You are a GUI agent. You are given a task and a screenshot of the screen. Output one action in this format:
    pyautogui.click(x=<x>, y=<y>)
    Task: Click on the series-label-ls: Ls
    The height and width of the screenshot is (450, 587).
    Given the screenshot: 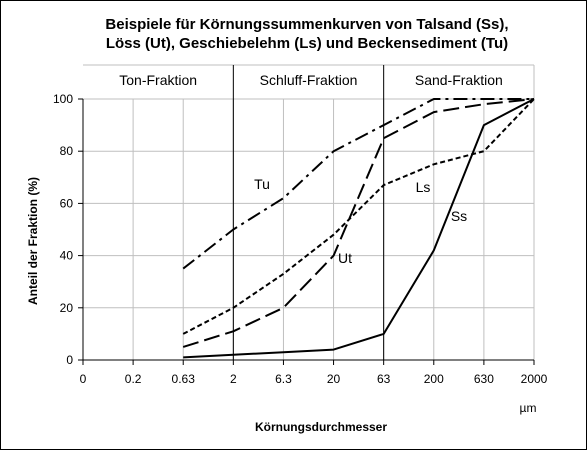 What is the action you would take?
    pyautogui.click(x=423, y=187)
    